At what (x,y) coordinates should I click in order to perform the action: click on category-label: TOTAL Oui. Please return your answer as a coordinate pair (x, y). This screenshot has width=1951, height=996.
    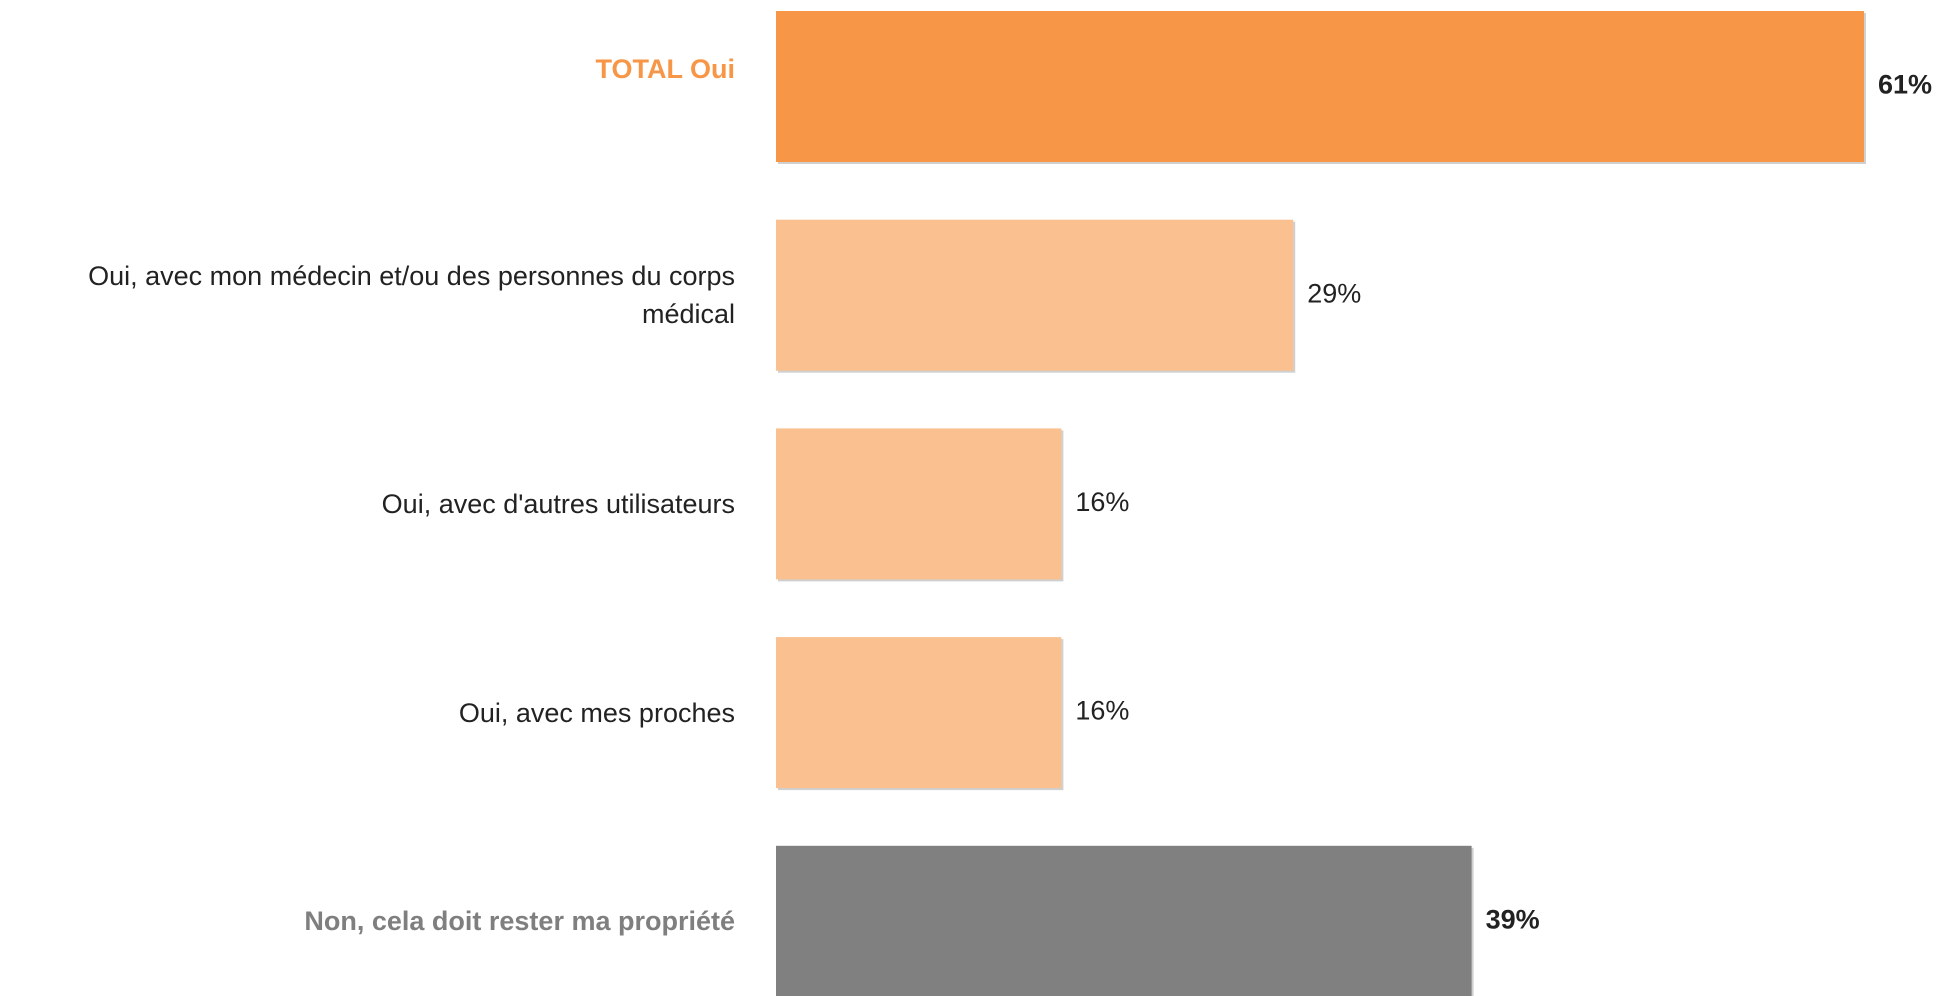
    Looking at the image, I should click on (665, 68).